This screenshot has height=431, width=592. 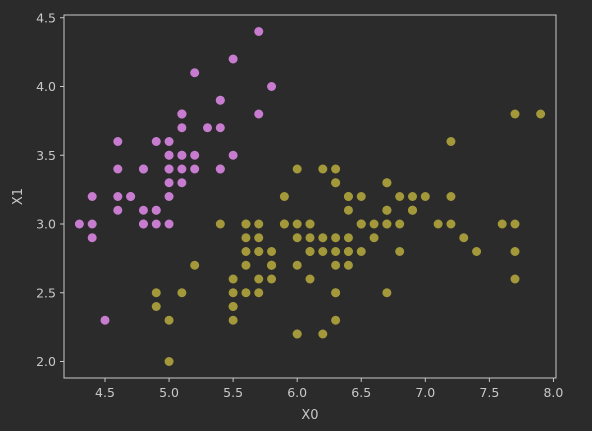 I want to click on y-tick-label: 2.0, so click(x=46, y=361).